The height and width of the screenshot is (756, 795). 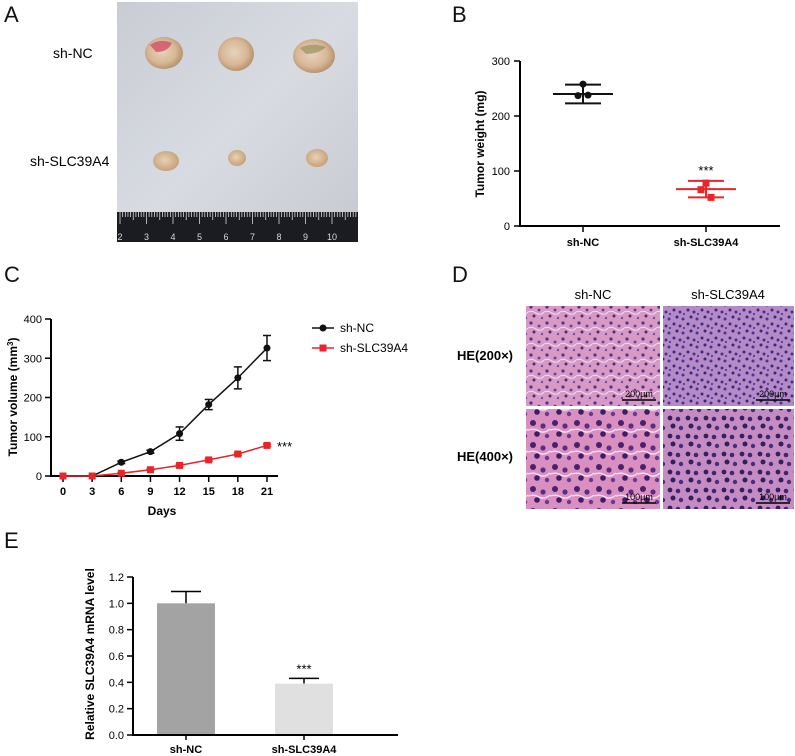 What do you see at coordinates (728, 294) in the screenshot?
I see `d-col-label-sh-slc39a4: sh-SLC39A4` at bounding box center [728, 294].